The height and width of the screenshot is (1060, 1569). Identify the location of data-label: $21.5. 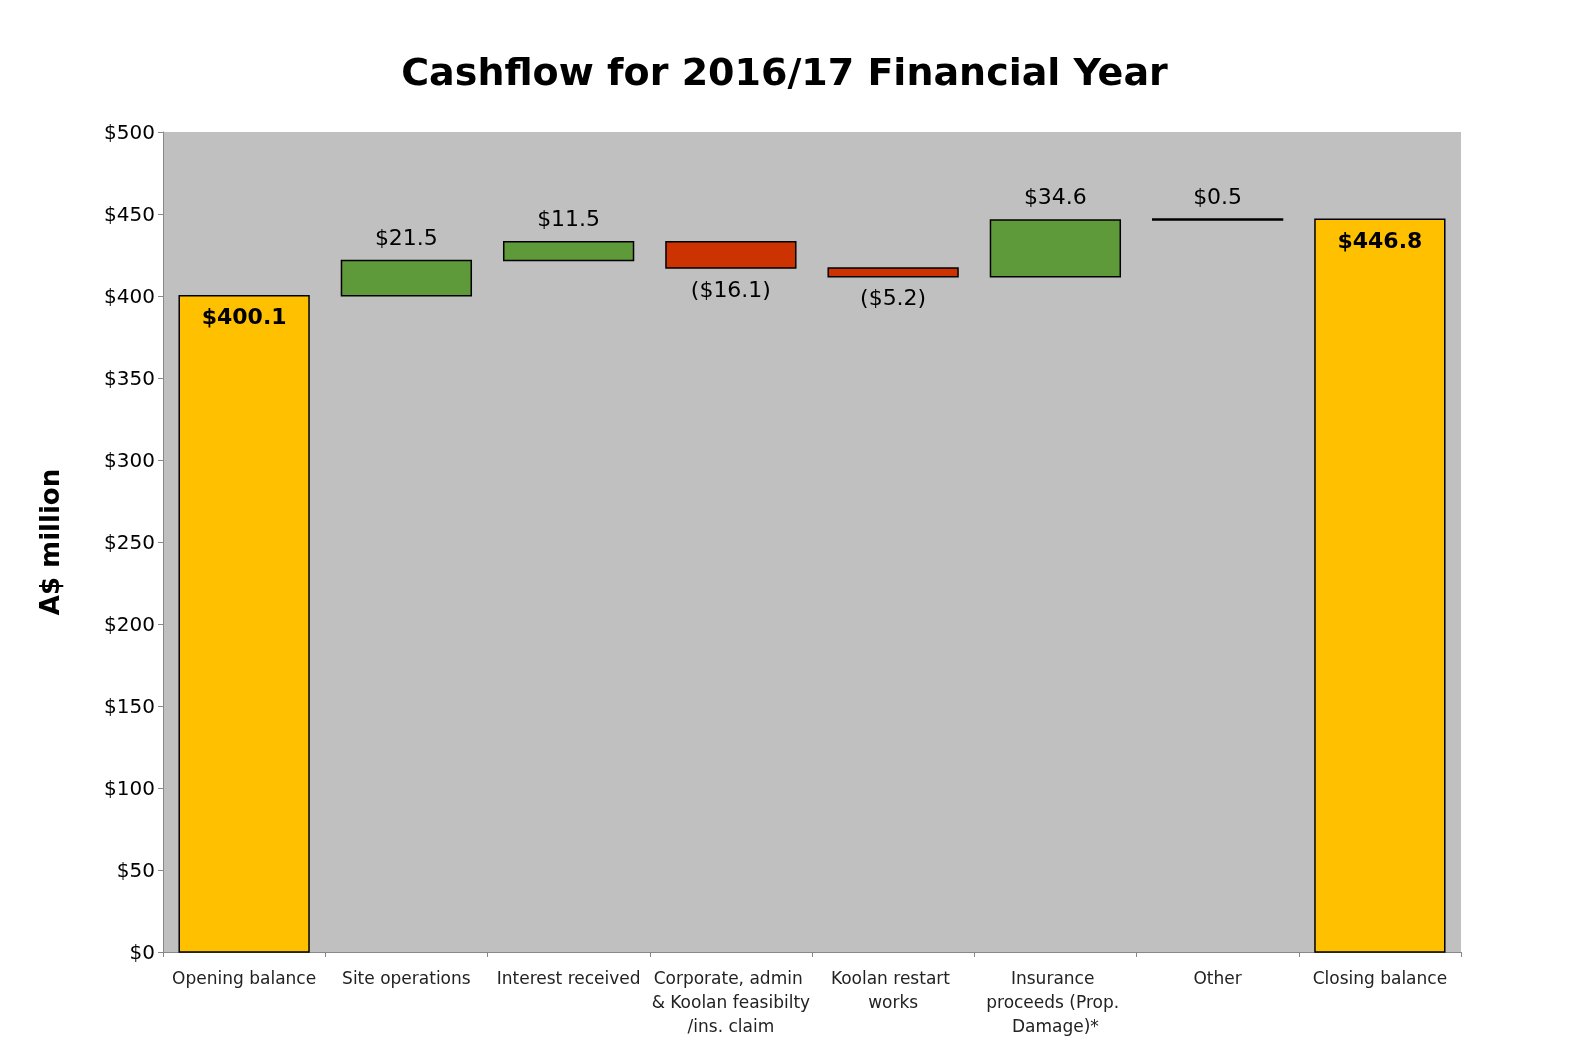
(406, 238).